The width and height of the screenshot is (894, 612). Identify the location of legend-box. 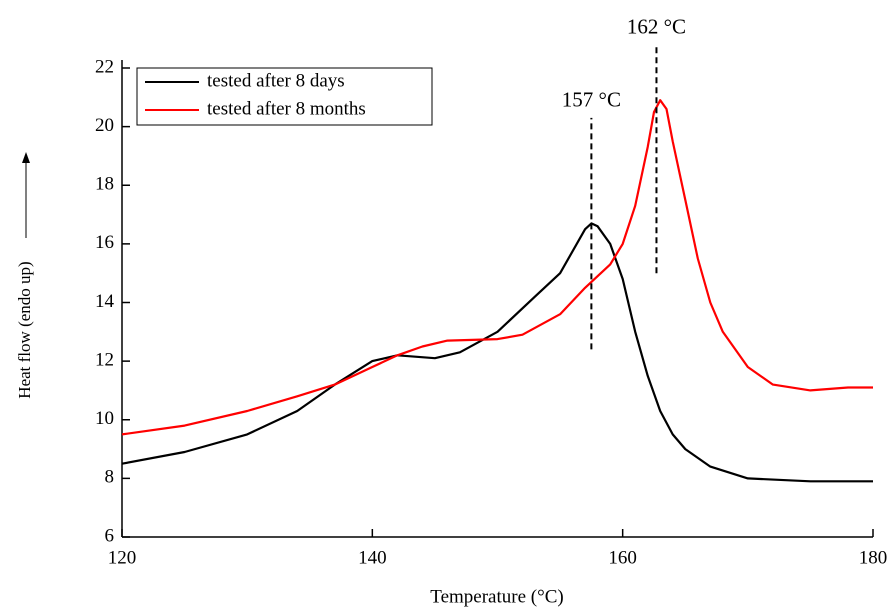
(284, 96).